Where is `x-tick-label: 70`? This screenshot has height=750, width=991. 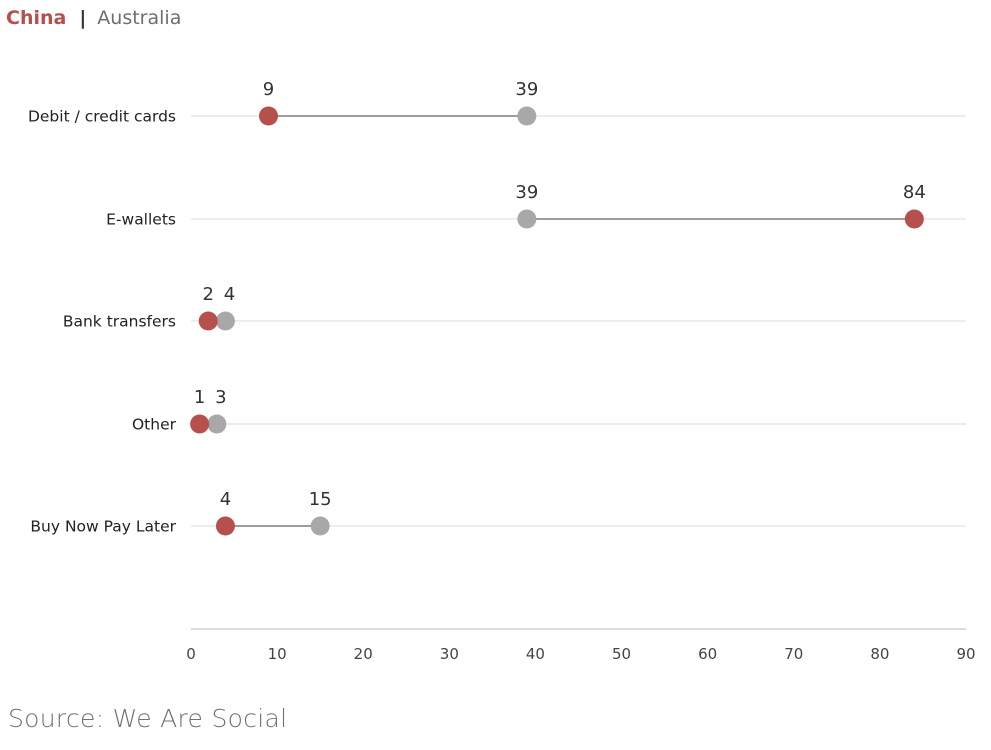 x-tick-label: 70 is located at coordinates (793, 654).